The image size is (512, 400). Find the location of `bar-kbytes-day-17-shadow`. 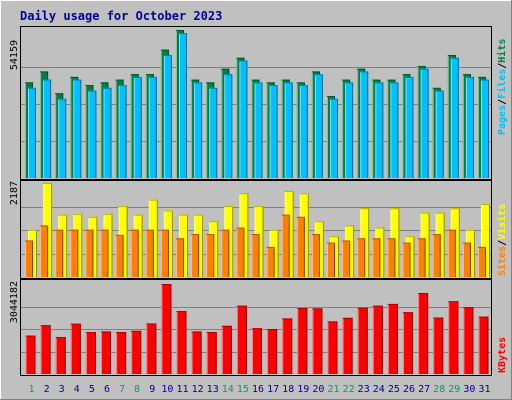

bar-kbytes-day-17-shadow is located at coordinates (277, 351).